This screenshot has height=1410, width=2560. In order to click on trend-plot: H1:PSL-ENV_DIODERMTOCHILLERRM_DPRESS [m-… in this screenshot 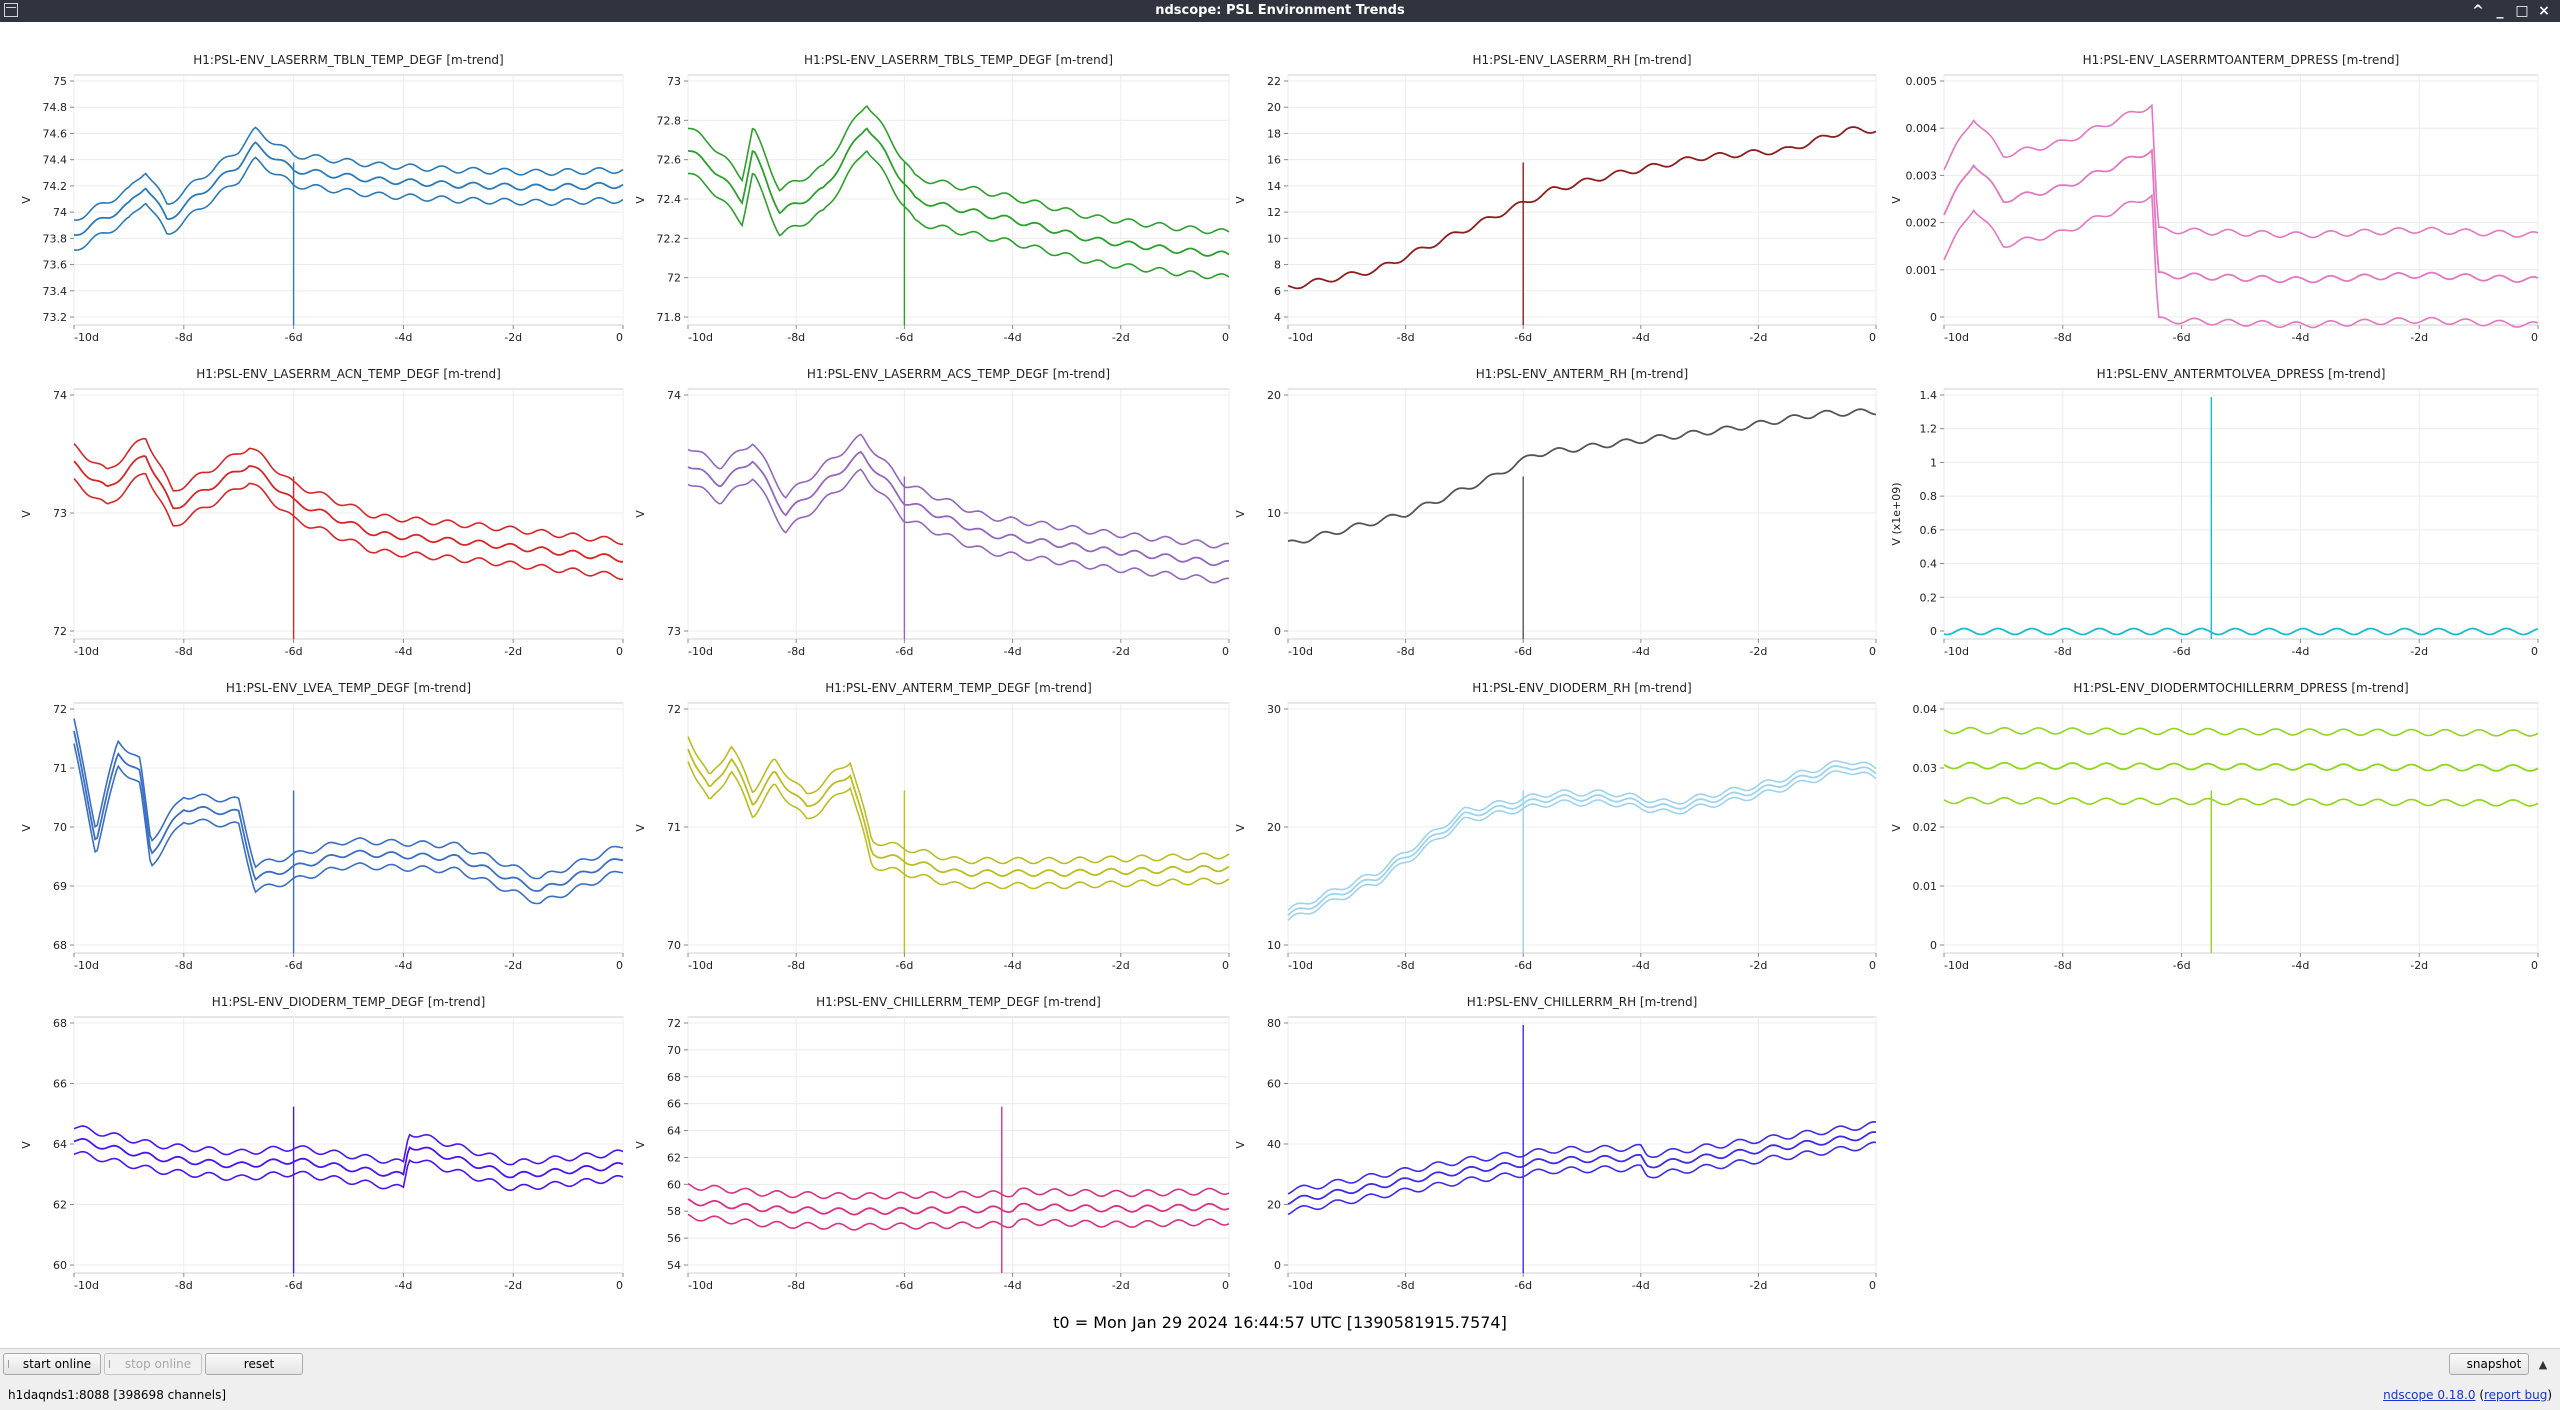, I will do `click(2214, 826)`.